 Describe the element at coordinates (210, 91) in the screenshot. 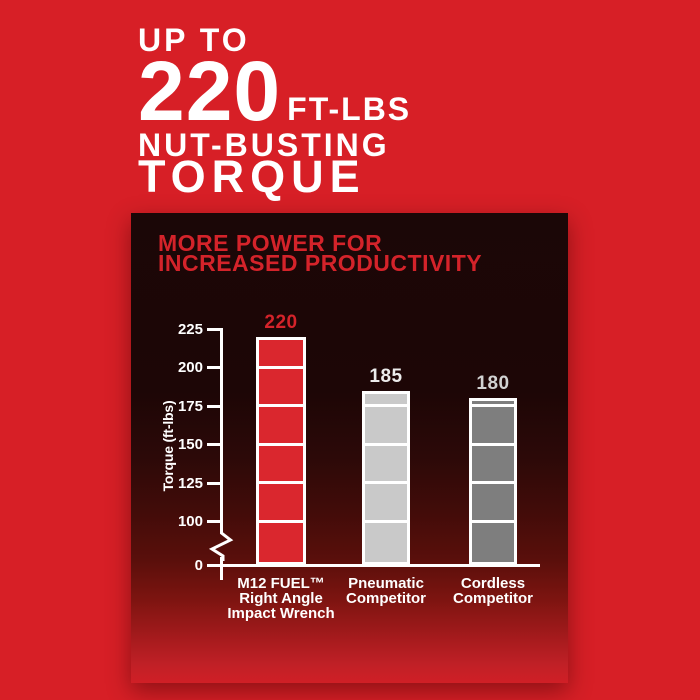

I see `headline-big-number: 220` at that location.